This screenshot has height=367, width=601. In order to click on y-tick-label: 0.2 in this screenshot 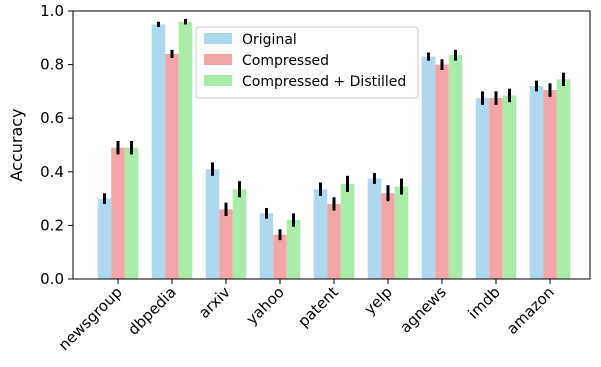, I will do `click(52, 225)`.